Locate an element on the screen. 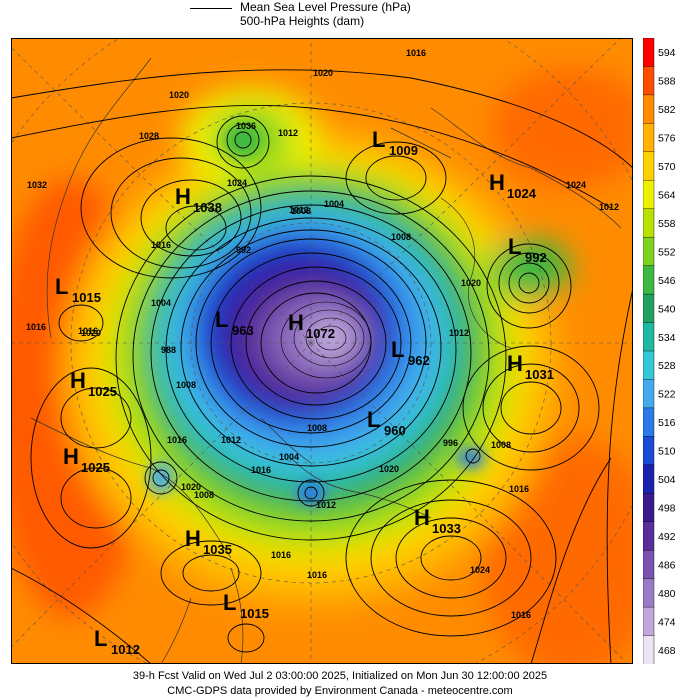  colorbar-label: 588 is located at coordinates (667, 82).